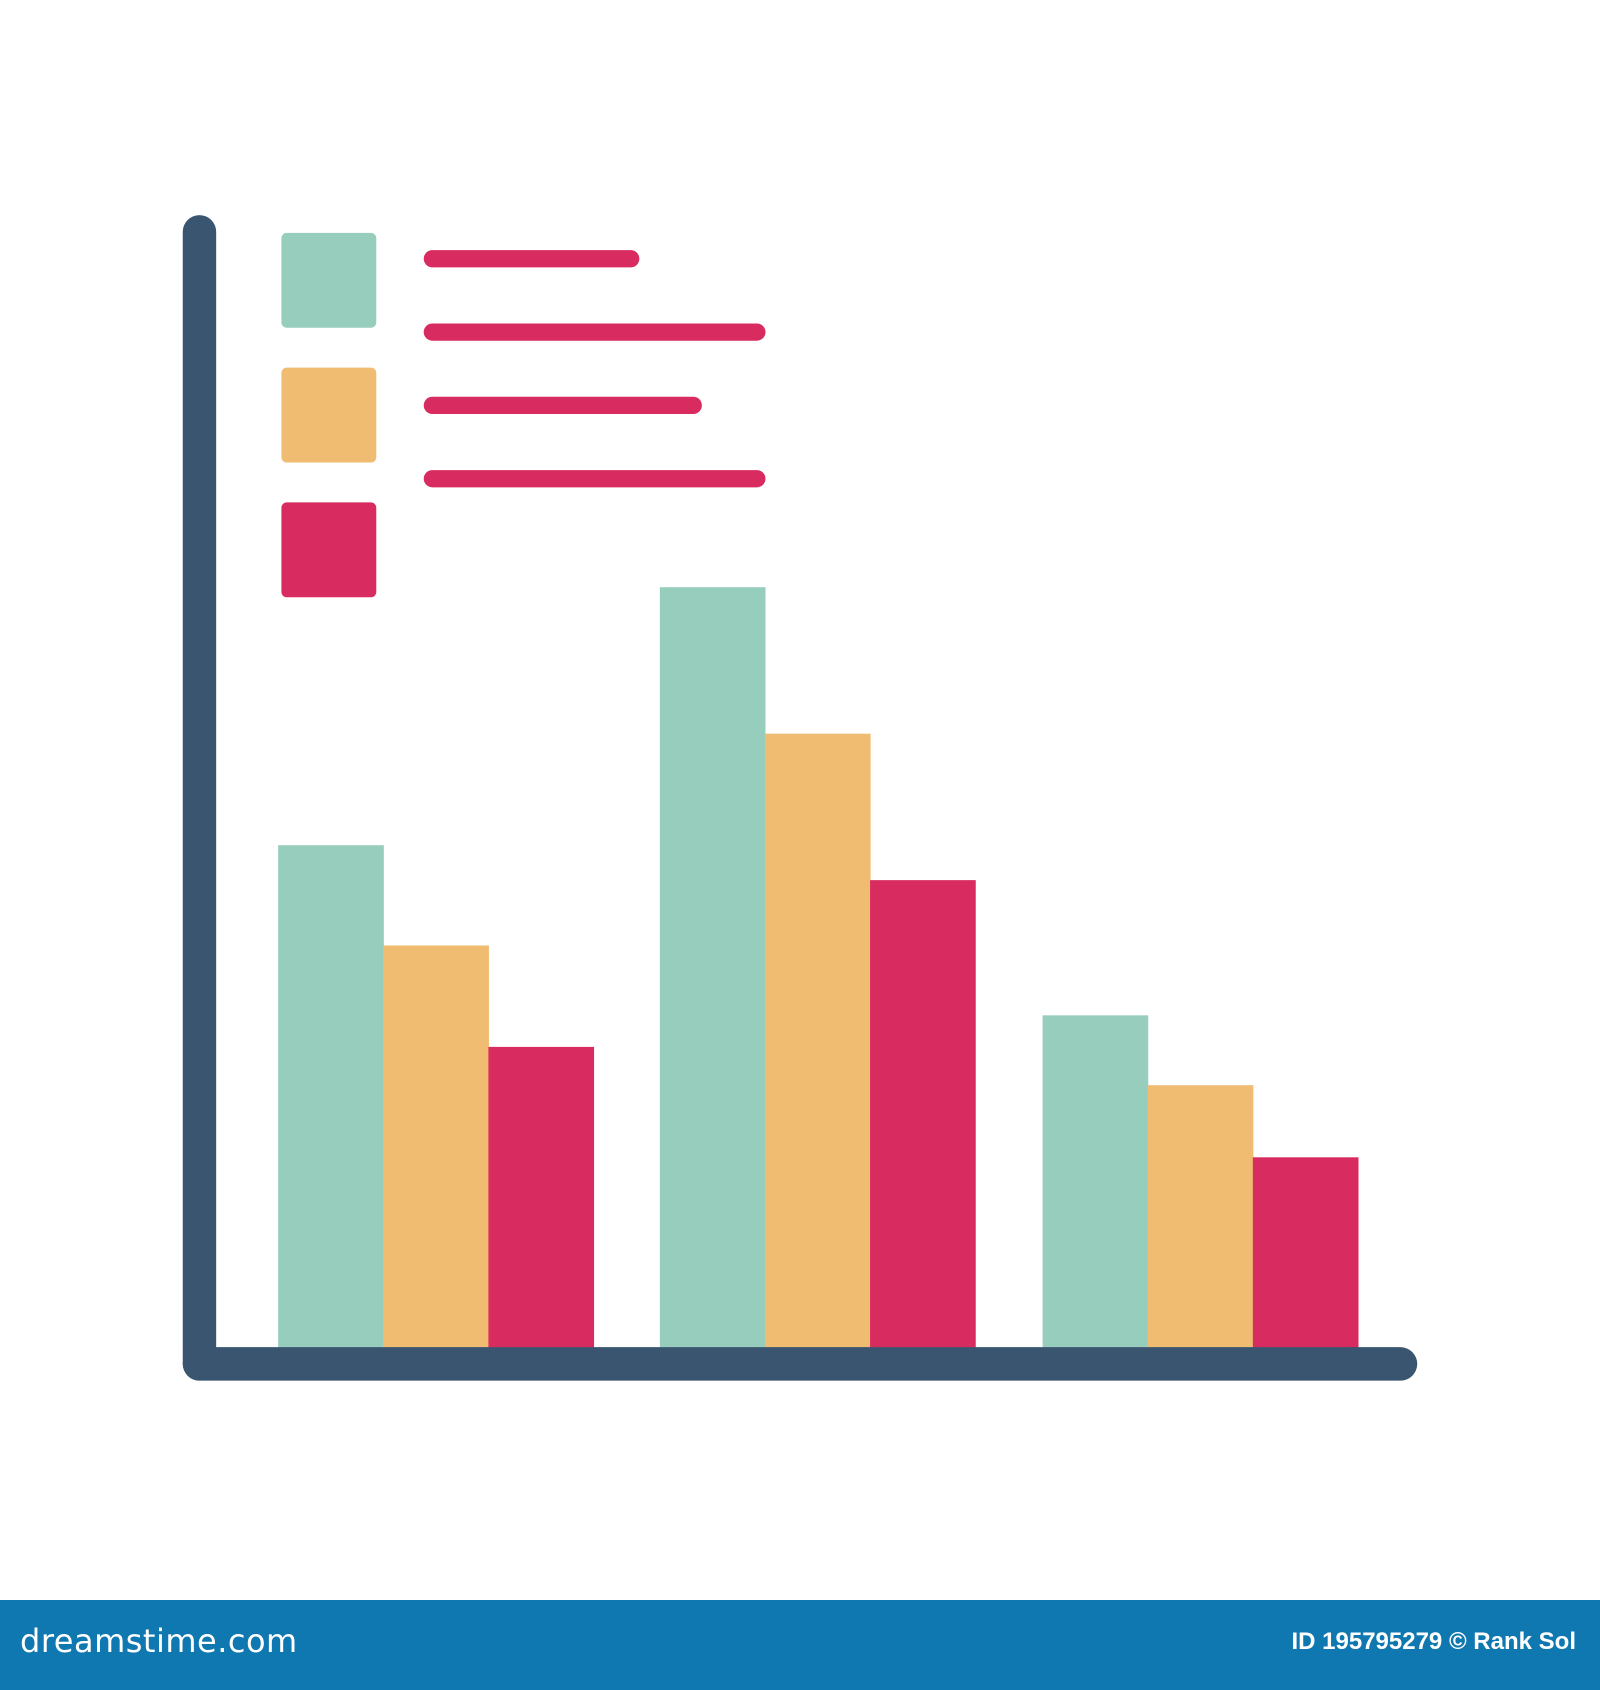 The height and width of the screenshot is (1690, 1600). I want to click on bar-series2-group1, so click(436, 1146).